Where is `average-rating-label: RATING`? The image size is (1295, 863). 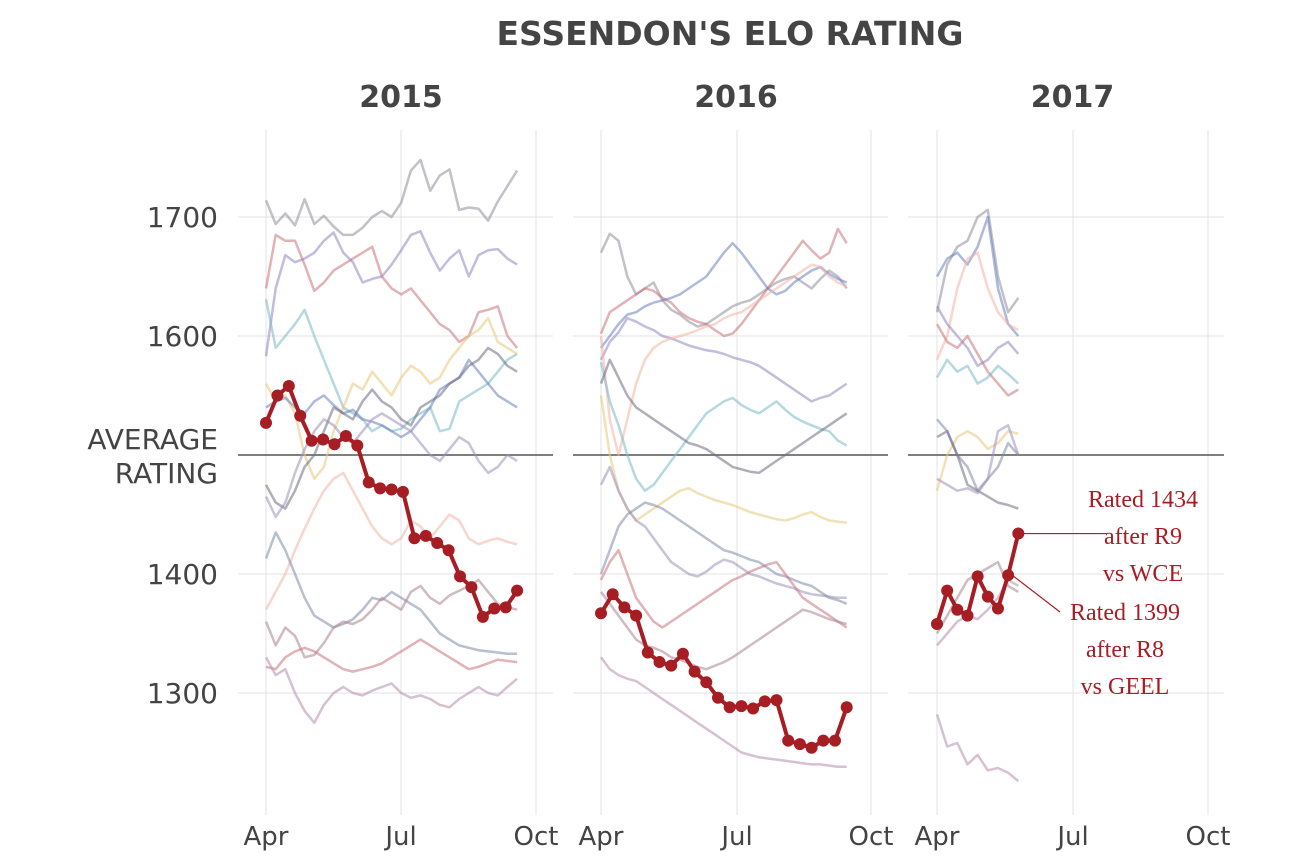 average-rating-label: RATING is located at coordinates (166, 473).